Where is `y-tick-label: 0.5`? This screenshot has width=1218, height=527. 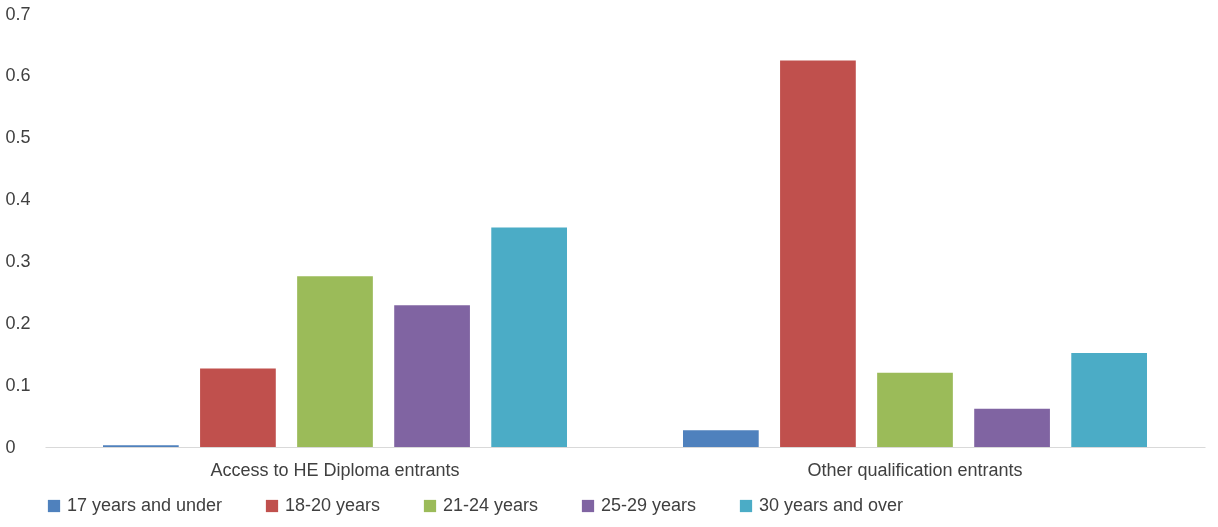
y-tick-label: 0.5 is located at coordinates (18, 137).